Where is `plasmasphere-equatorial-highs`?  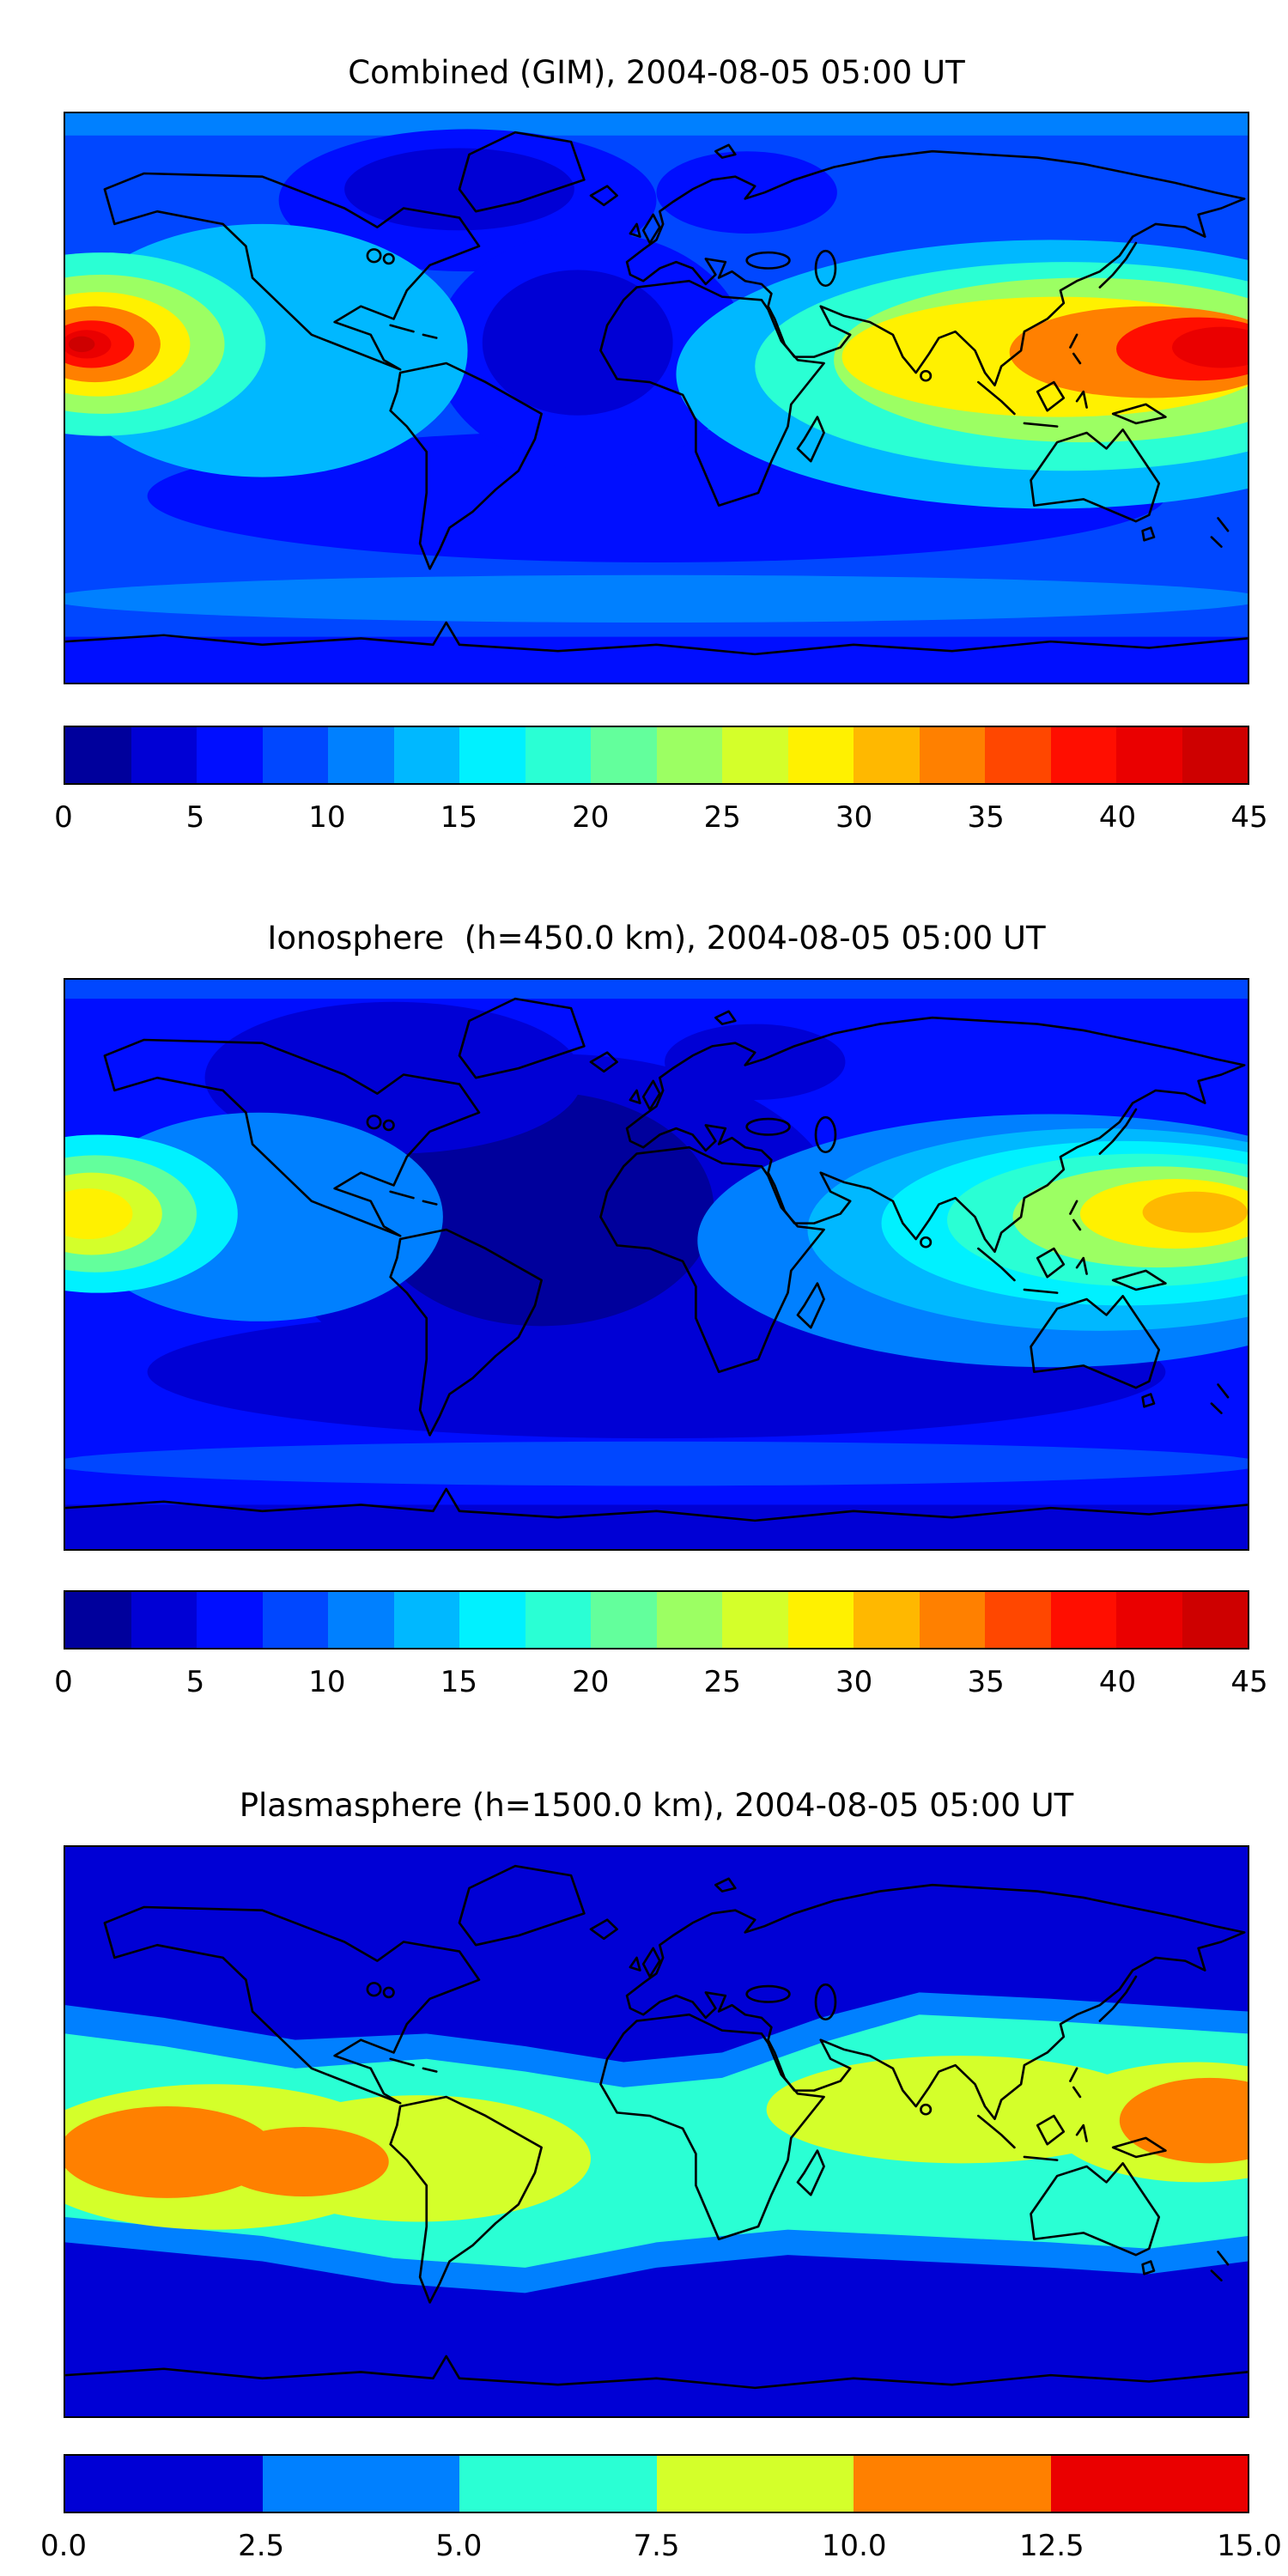
plasmasphere-equatorial-highs is located at coordinates (656, 2143).